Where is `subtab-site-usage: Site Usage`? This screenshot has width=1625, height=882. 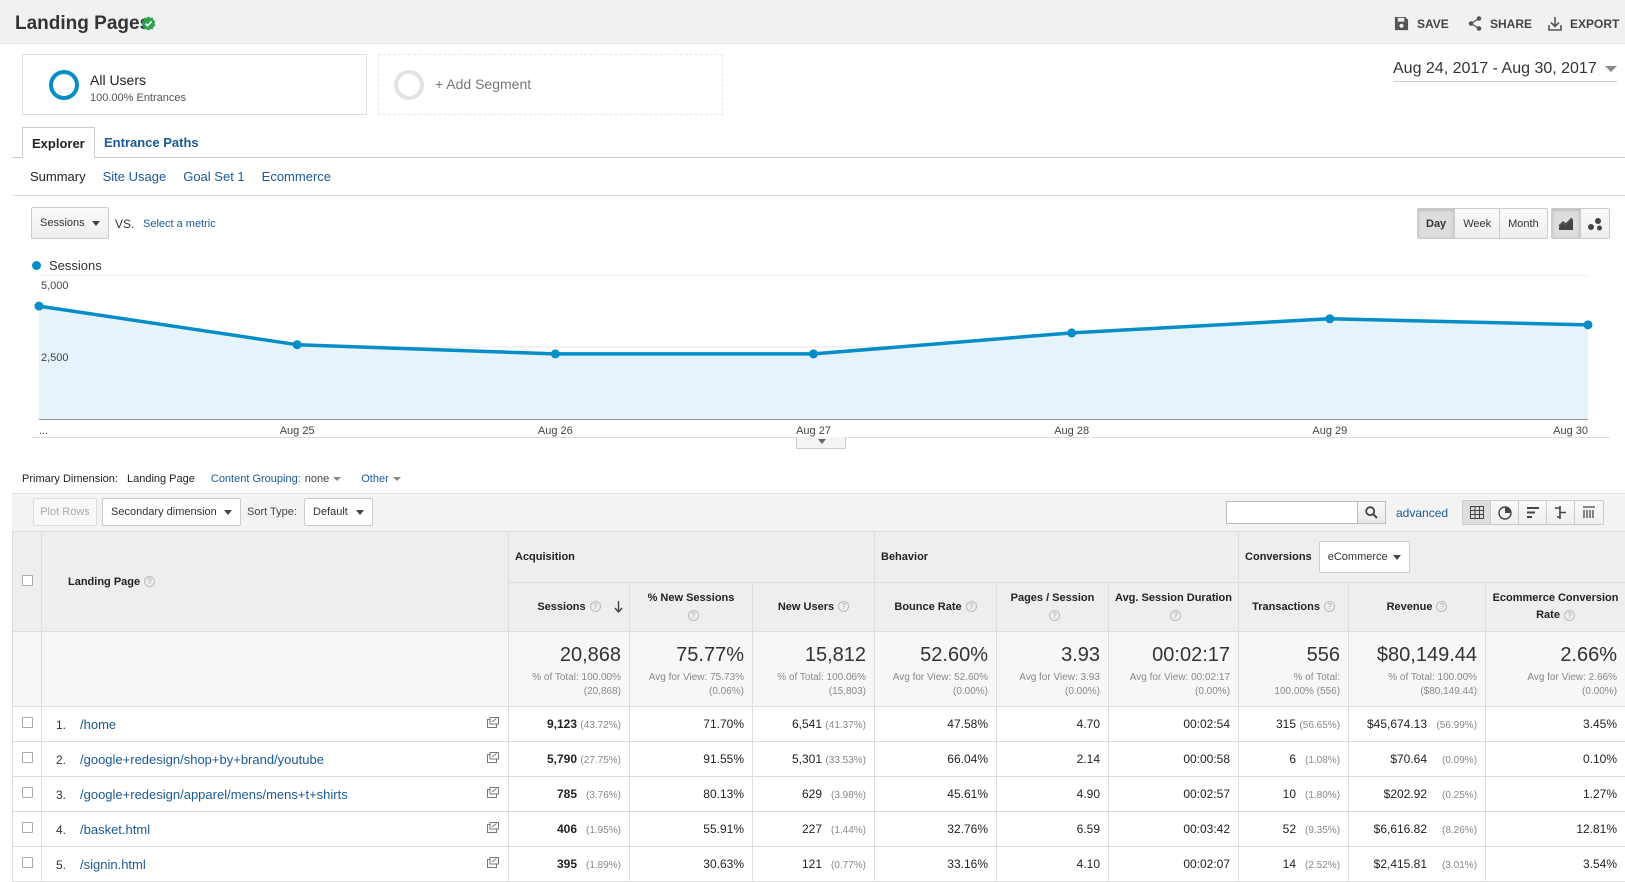
subtab-site-usage: Site Usage is located at coordinates (135, 176).